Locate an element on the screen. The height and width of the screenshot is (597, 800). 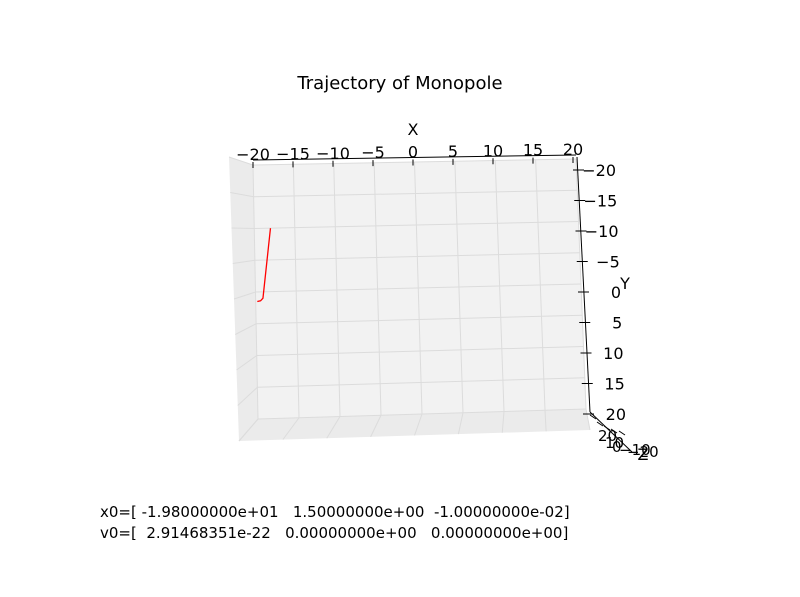
x-tick-label: 15 is located at coordinates (533, 150).